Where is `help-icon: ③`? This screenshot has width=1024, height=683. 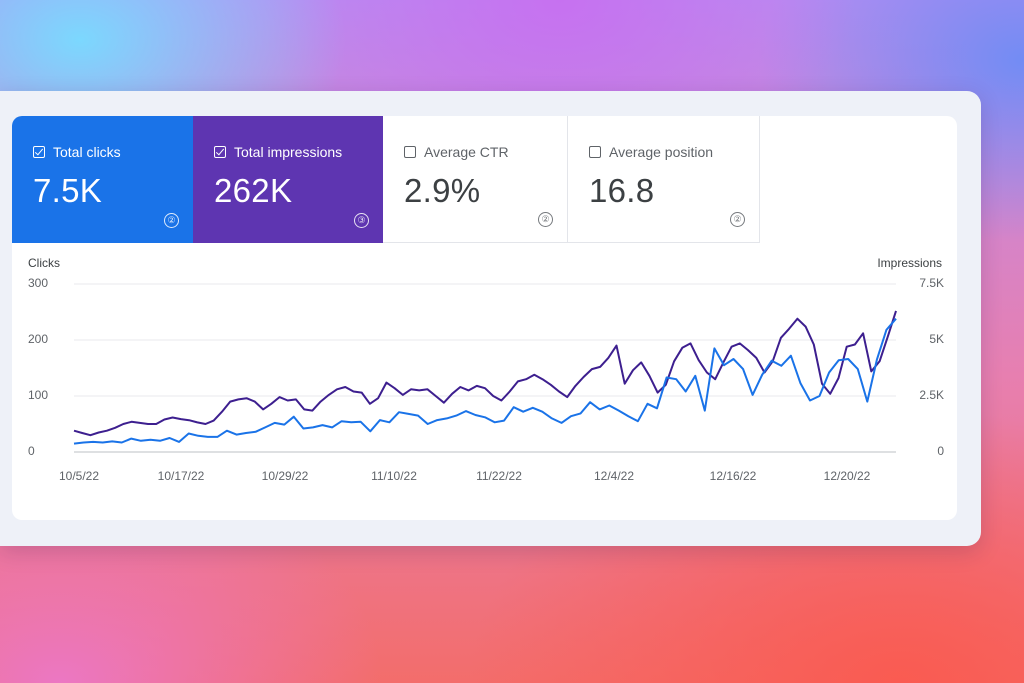
help-icon: ③ is located at coordinates (361, 220).